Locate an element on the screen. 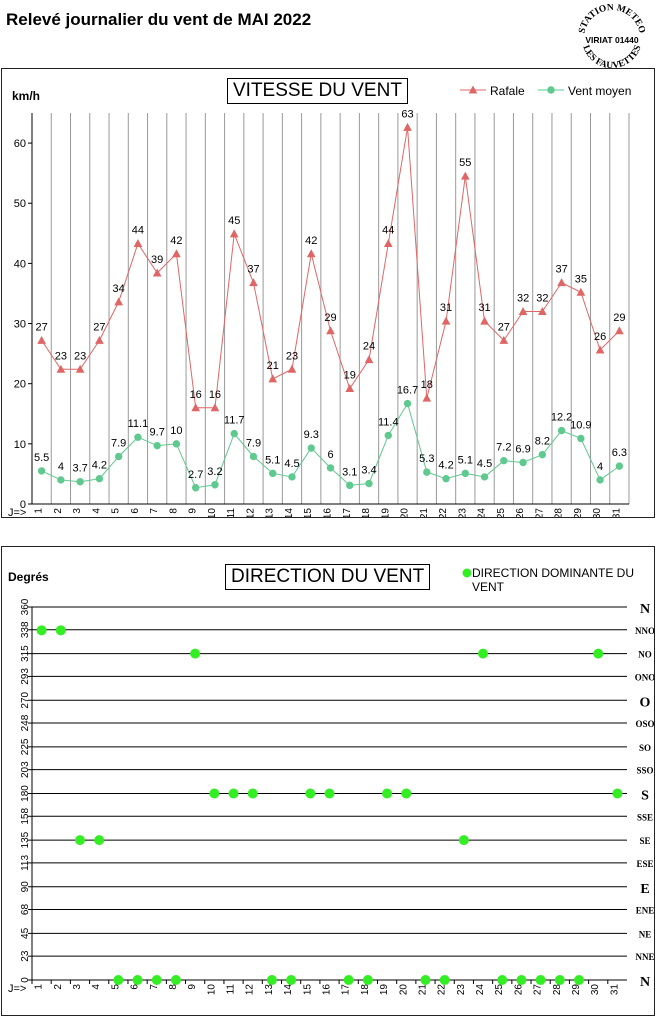  rafale-data-label: 32 is located at coordinates (542, 299).